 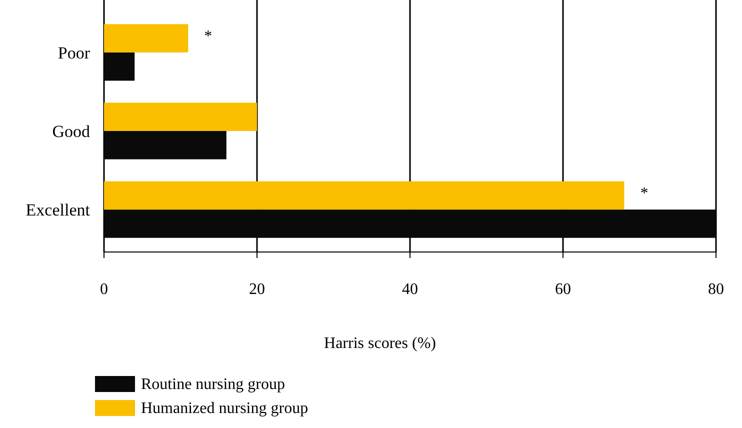 What do you see at coordinates (213, 384) in the screenshot?
I see `legend-label: Routine nursing group` at bounding box center [213, 384].